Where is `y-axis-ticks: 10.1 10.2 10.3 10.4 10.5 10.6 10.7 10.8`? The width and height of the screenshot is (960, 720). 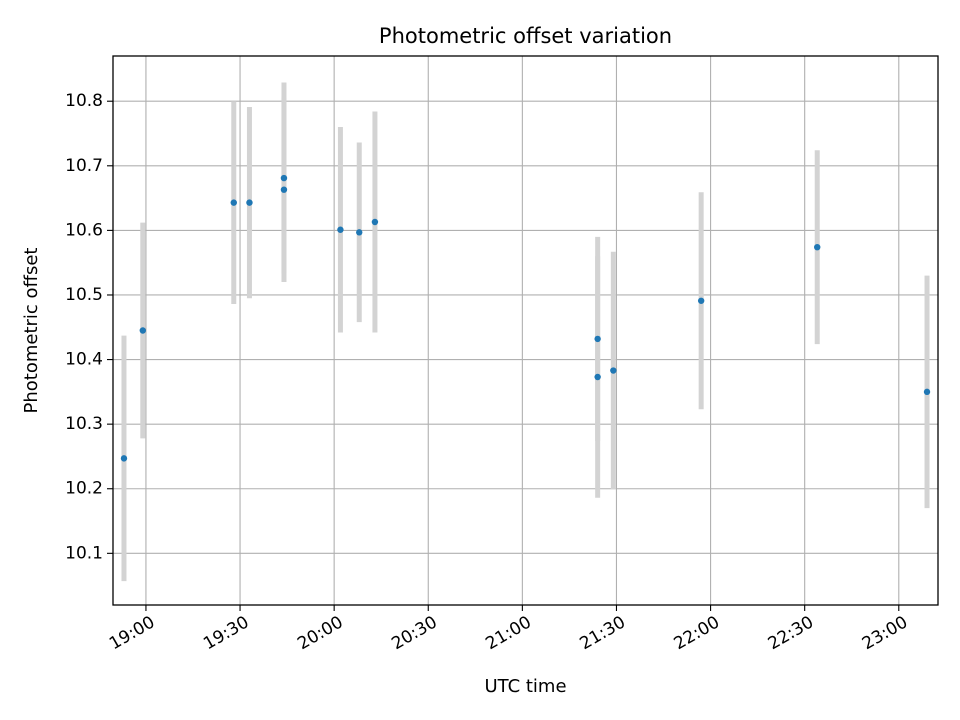 y-axis-ticks: 10.1 10.2 10.3 10.4 10.5 10.6 10.7 10.8 is located at coordinates (89, 327).